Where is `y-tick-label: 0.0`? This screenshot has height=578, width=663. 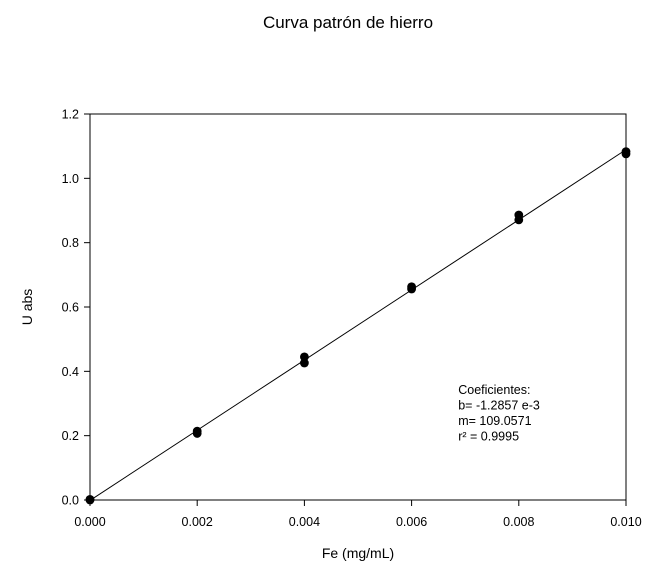
y-tick-label: 0.0 is located at coordinates (70, 501).